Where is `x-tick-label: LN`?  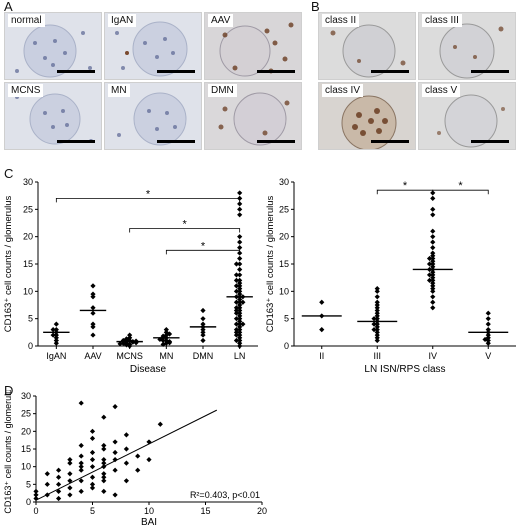
x-tick-label: LN is located at coordinates (240, 356).